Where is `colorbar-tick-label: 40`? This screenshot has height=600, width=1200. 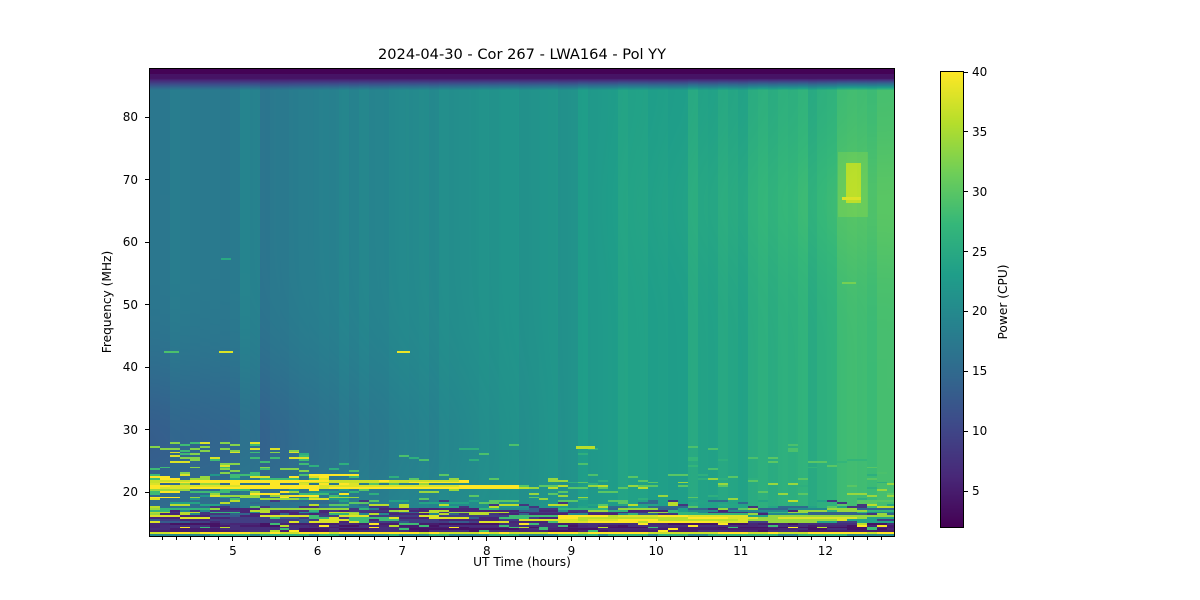
colorbar-tick-label: 40 is located at coordinates (980, 72).